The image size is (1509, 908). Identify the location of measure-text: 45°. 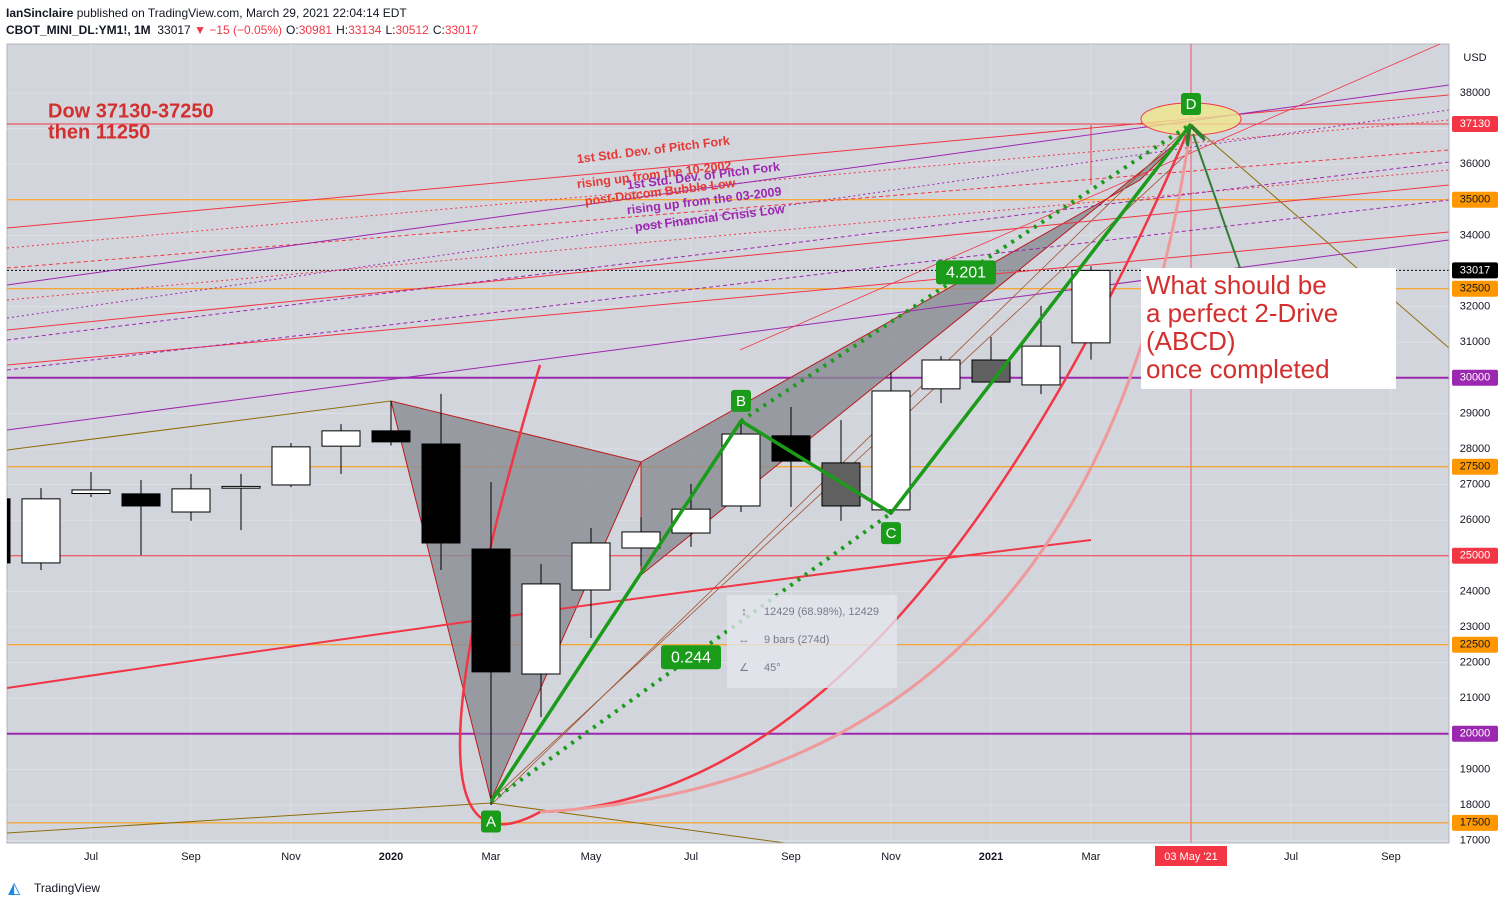
(772, 668).